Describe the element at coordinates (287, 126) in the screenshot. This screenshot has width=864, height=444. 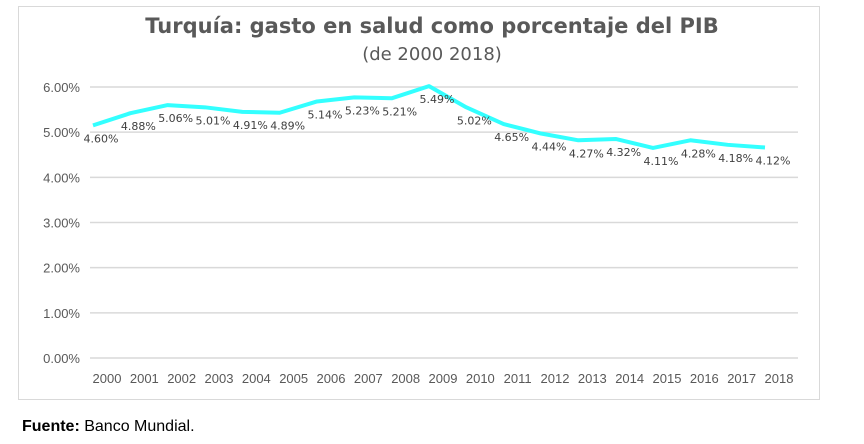
I see `data-label: 4.89%` at that location.